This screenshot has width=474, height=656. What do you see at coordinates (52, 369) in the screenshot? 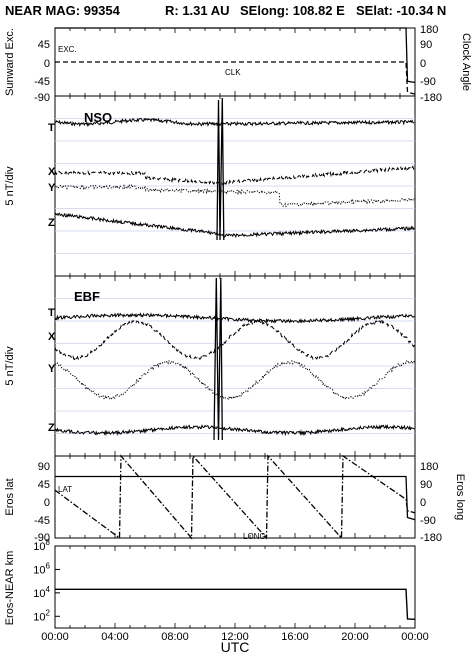
I see `ebf-label-y: Y` at bounding box center [52, 369].